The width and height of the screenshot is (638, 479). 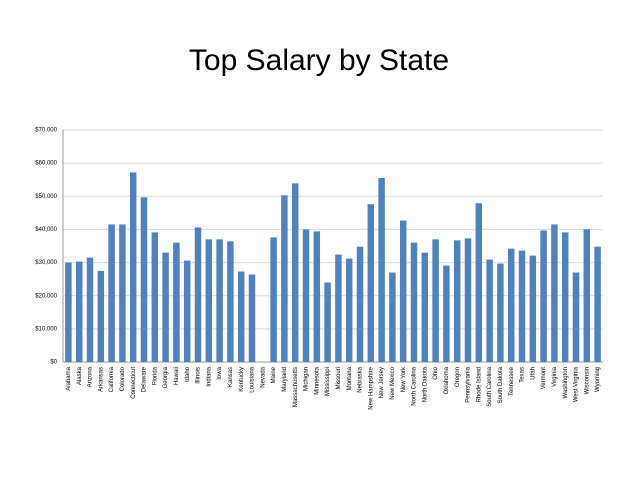 What do you see at coordinates (501, 384) in the screenshot?
I see `x-tick-label: South Dakota` at bounding box center [501, 384].